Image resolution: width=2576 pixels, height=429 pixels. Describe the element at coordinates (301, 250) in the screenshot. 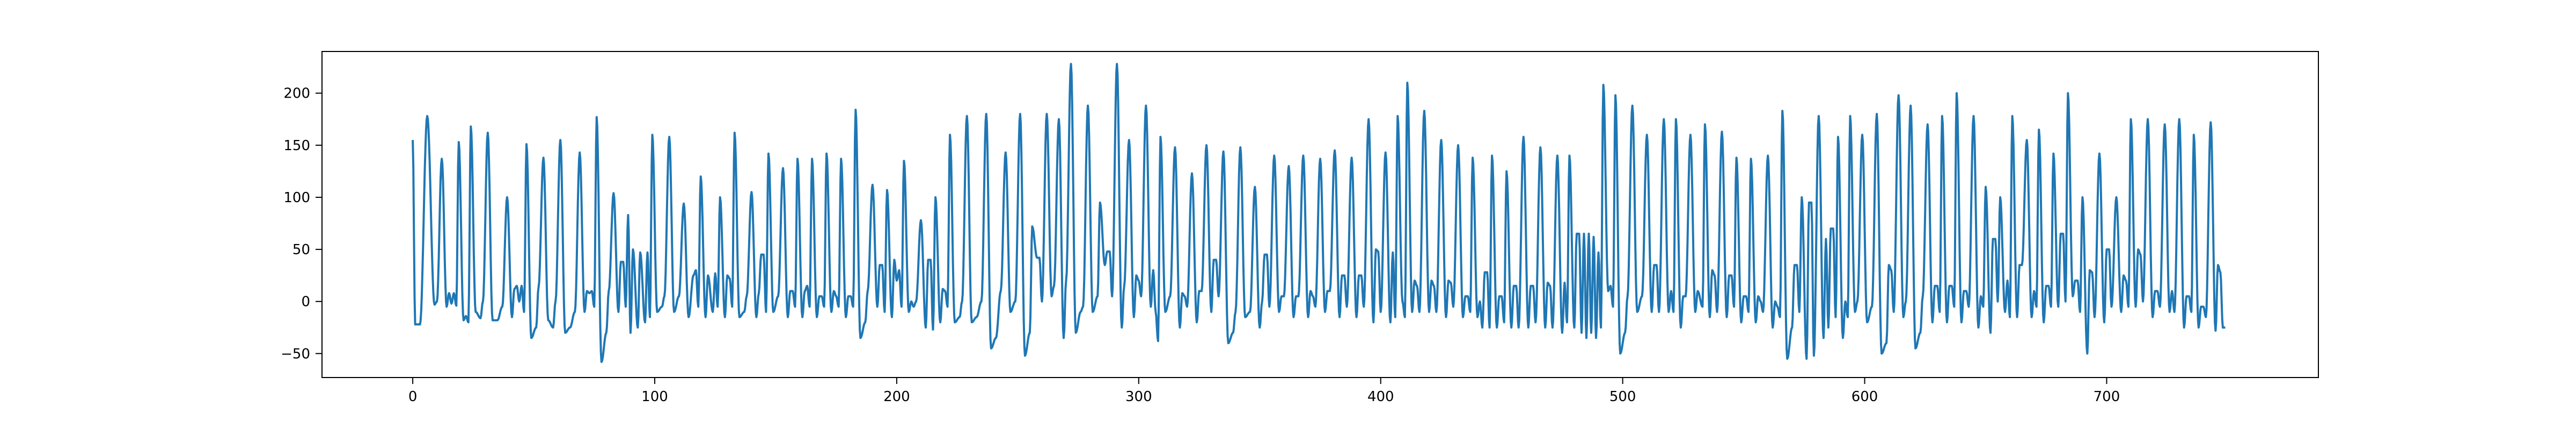

I see `y-tick-label: 50` at that location.